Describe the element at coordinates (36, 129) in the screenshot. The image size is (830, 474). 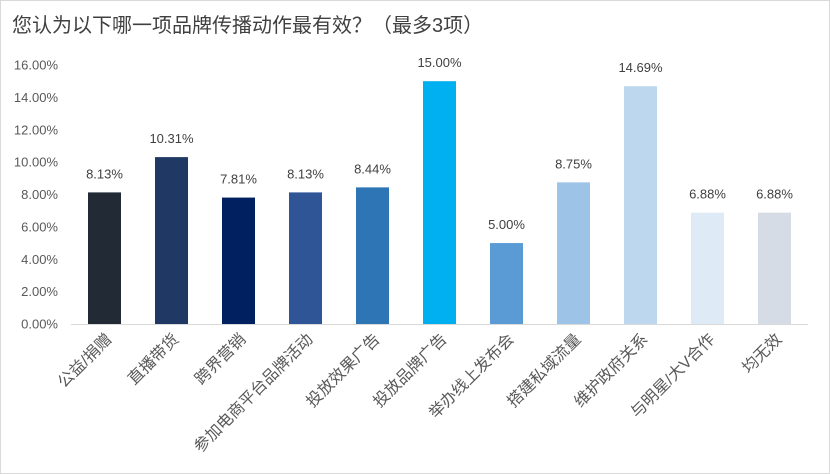
I see `y-tick-label-7: 12.00%` at that location.